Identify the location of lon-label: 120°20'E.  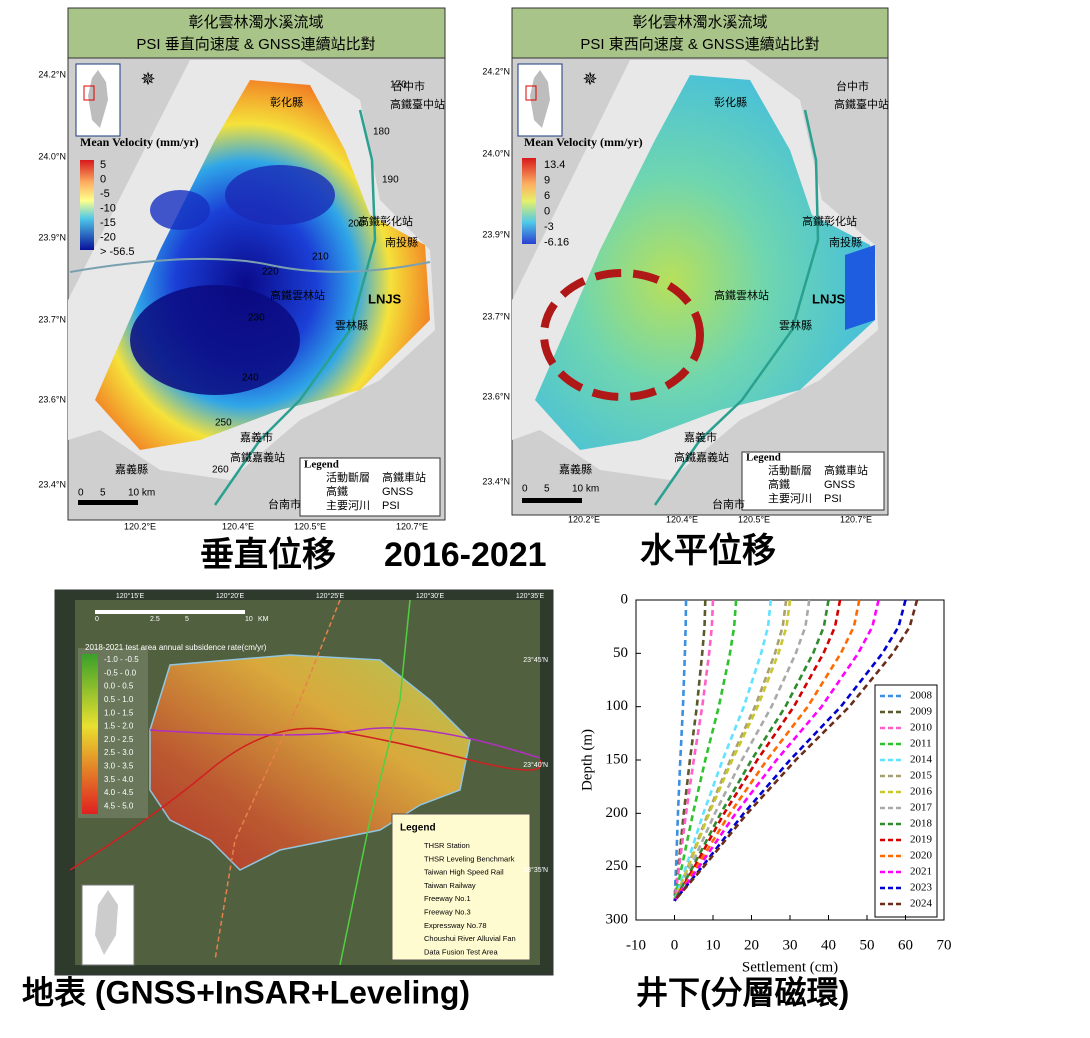
(230, 596).